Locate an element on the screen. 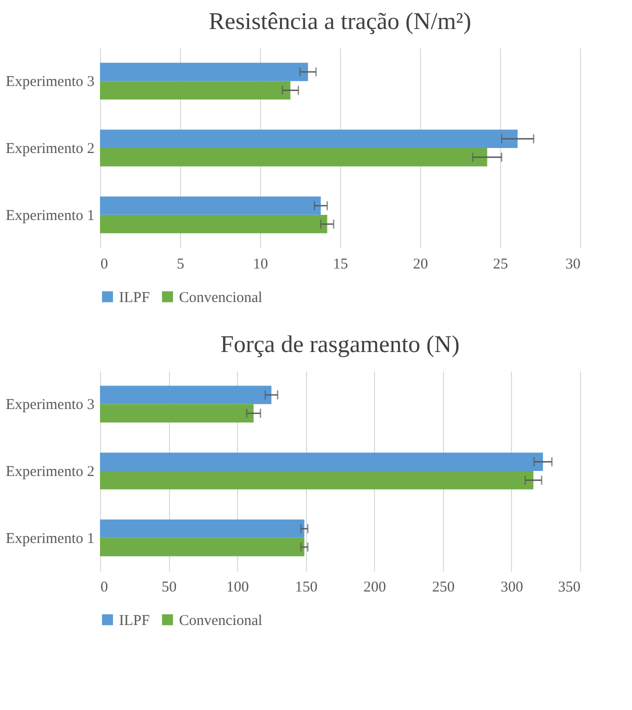  x-tick-label: 200 is located at coordinates (375, 588).